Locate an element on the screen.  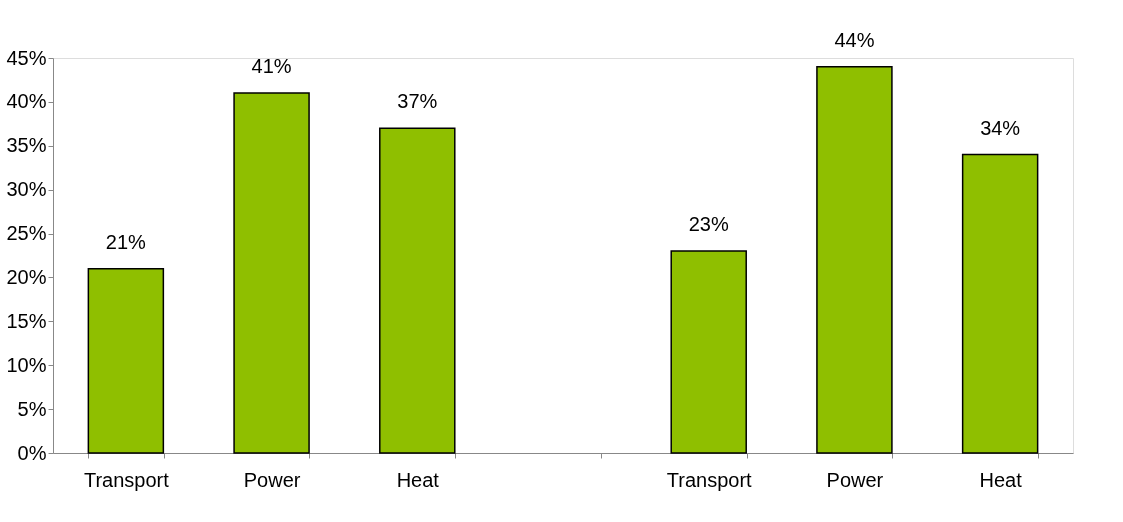
y-tick-label: 30% is located at coordinates (26, 189).